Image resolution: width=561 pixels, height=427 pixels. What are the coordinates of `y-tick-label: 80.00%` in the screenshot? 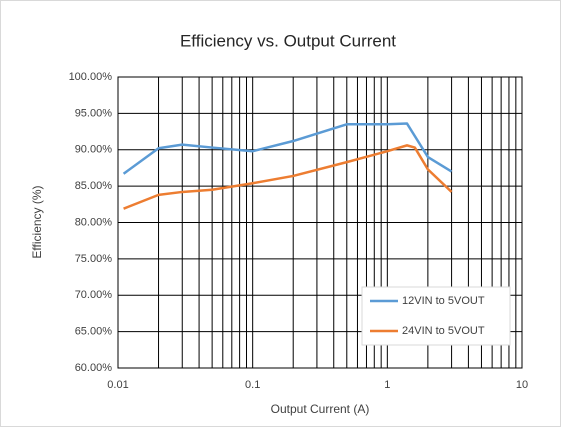 It's located at (94, 222).